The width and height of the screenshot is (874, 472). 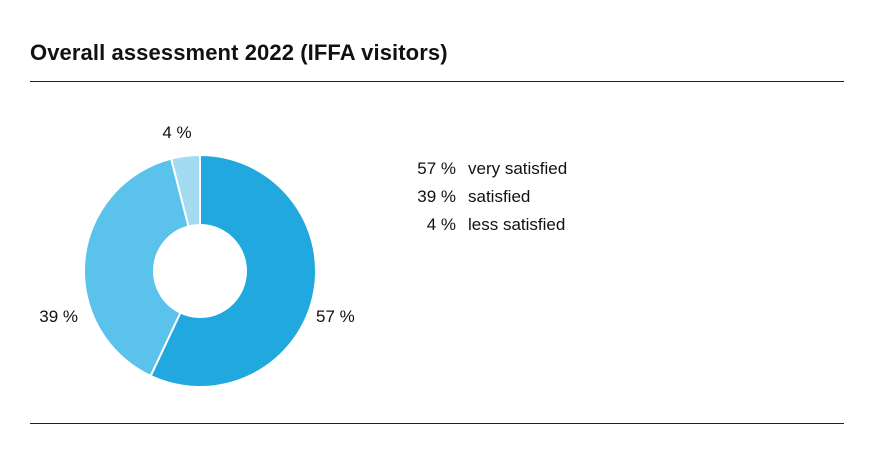 I want to click on slice-value-label: 57 %, so click(x=335, y=316).